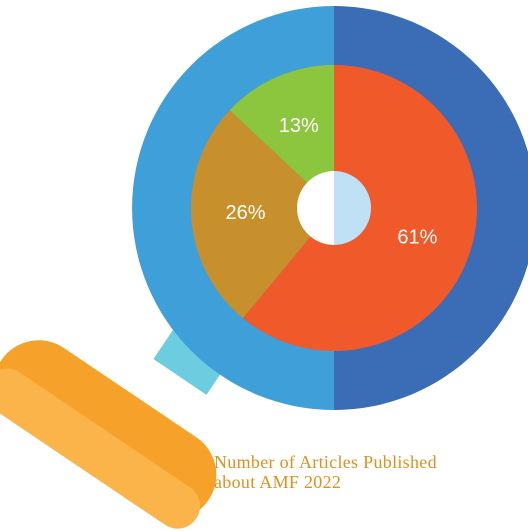 The width and height of the screenshot is (528, 531). What do you see at coordinates (245, 213) in the screenshot?
I see `slice-label: 26%` at bounding box center [245, 213].